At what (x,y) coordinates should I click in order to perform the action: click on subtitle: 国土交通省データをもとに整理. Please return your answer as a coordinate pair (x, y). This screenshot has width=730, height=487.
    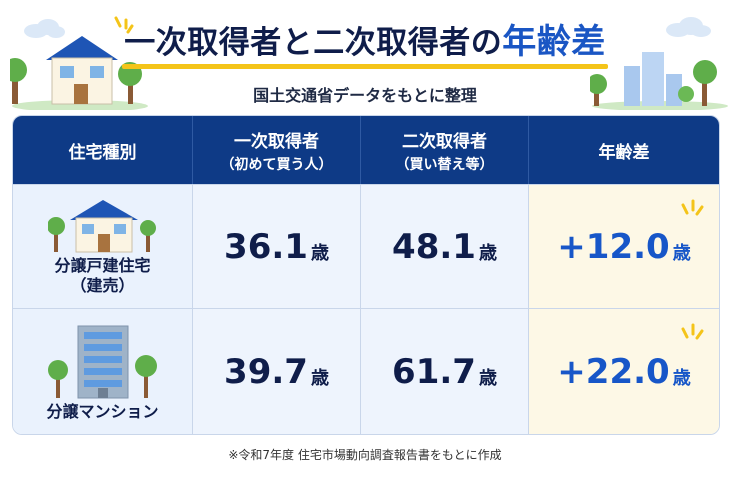
    Looking at the image, I should click on (365, 95).